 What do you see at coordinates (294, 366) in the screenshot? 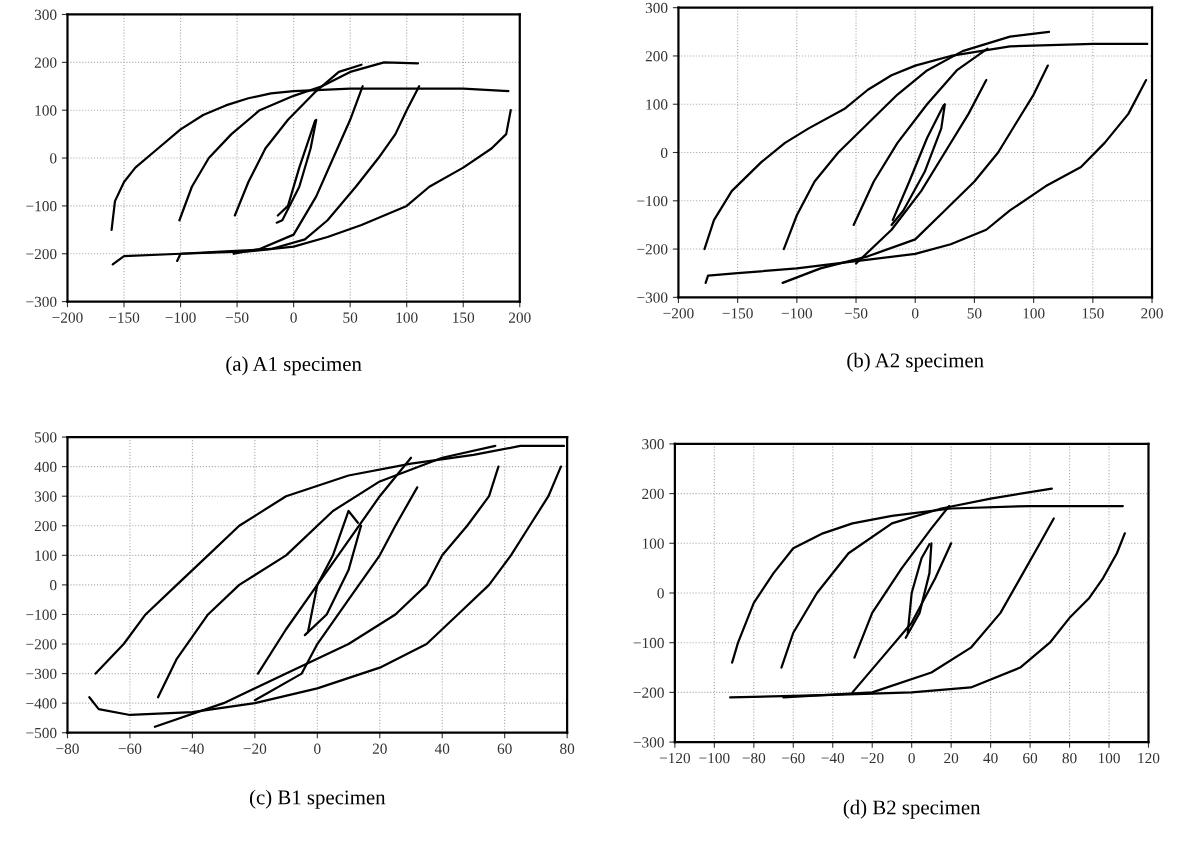
I see `text: (a) A1 specimen` at bounding box center [294, 366].